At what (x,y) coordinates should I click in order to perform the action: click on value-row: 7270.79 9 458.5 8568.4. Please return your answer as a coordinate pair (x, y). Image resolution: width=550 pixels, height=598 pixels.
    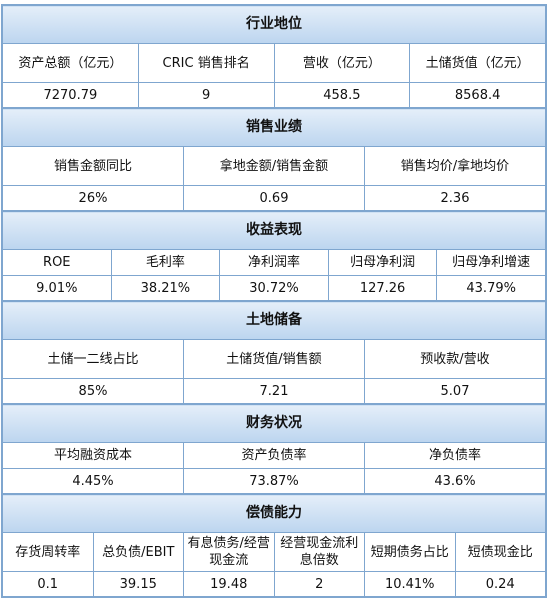
    Looking at the image, I should click on (274, 95).